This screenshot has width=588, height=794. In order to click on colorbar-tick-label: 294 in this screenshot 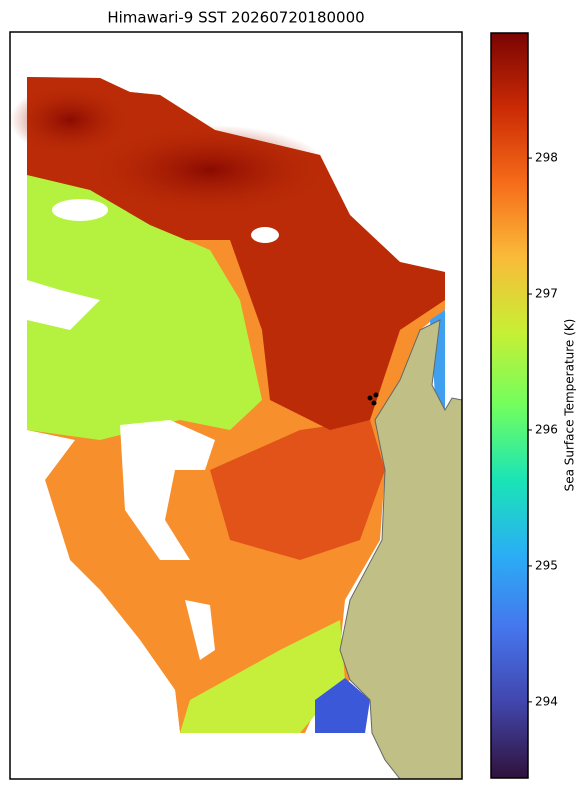, I will do `click(546, 701)`.